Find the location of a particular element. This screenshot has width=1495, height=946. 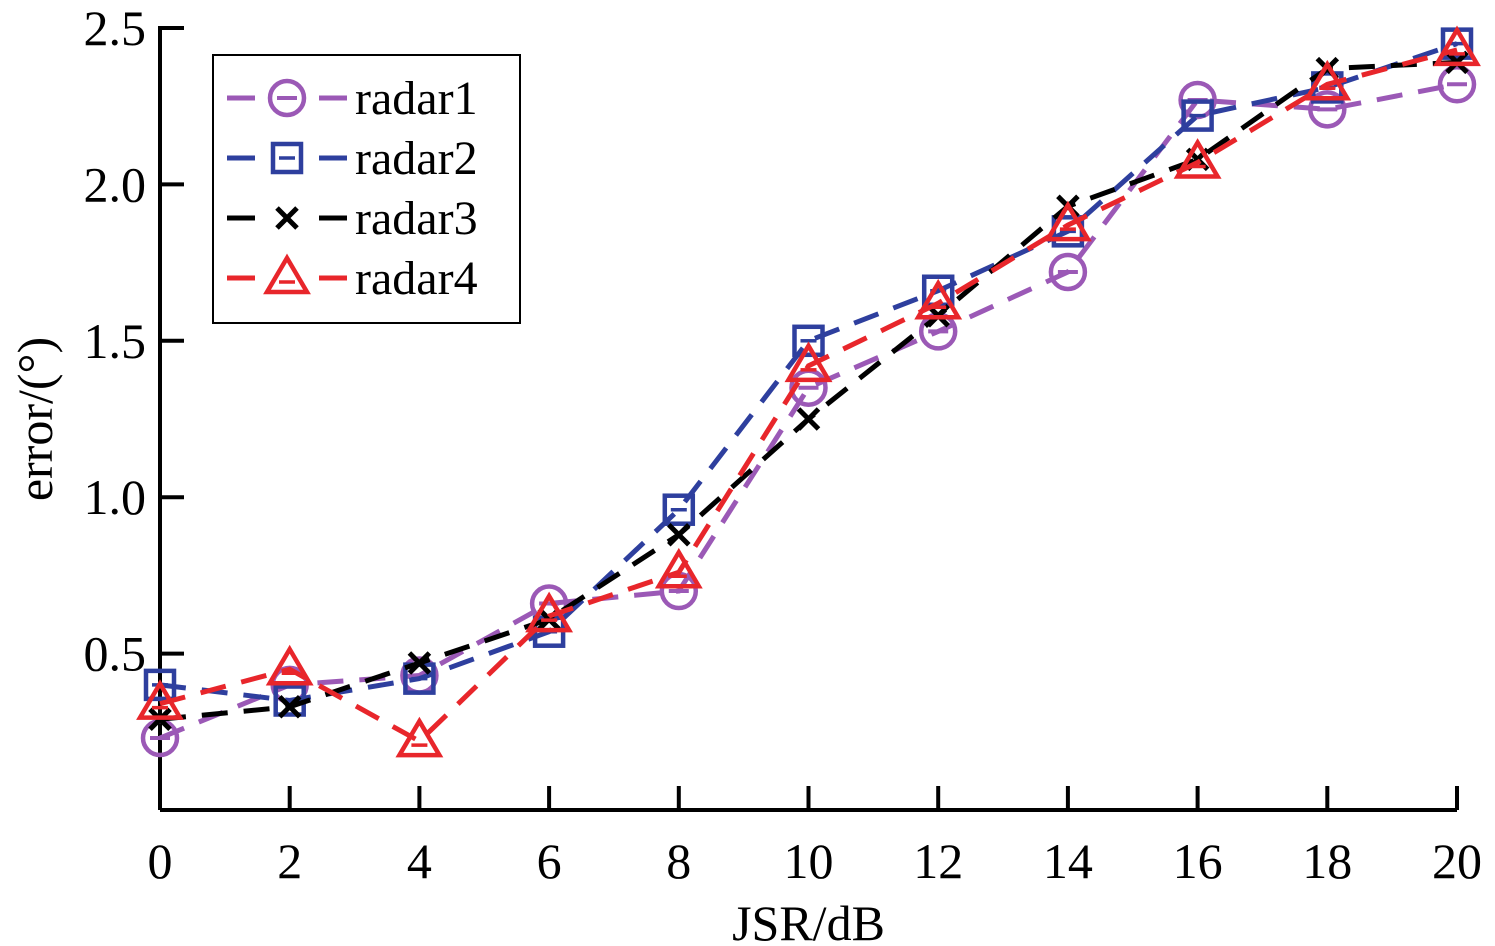

y-tick-label: 1.5 is located at coordinates (115, 341).